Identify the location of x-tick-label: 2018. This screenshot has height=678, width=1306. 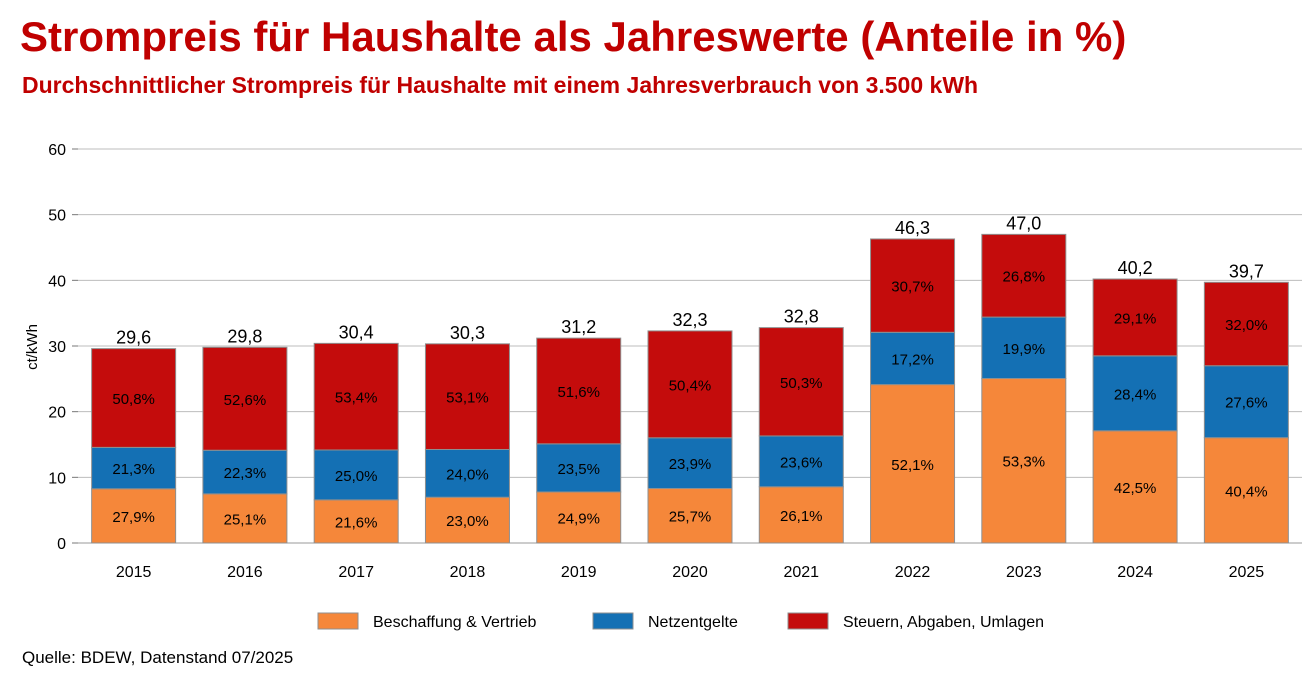
(468, 572).